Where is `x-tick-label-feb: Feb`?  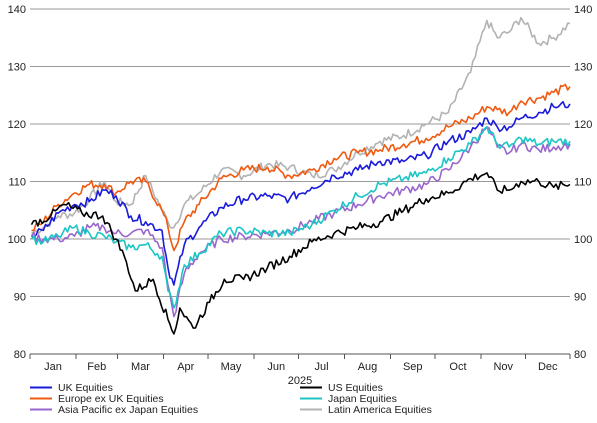
x-tick-label-feb: Feb is located at coordinates (96, 367).